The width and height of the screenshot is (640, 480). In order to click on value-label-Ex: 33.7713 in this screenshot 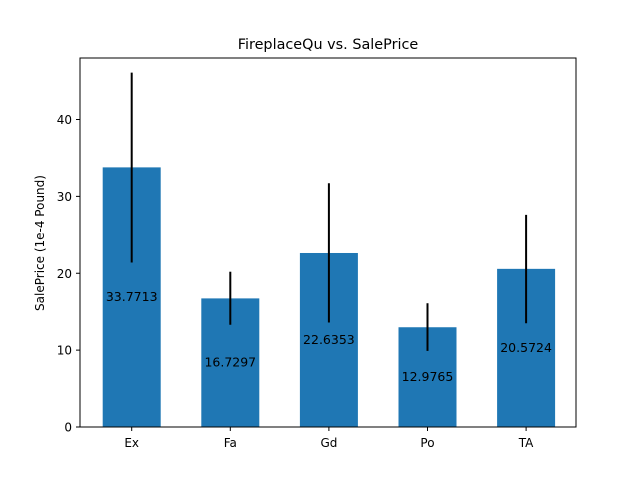, I will do `click(132, 296)`.